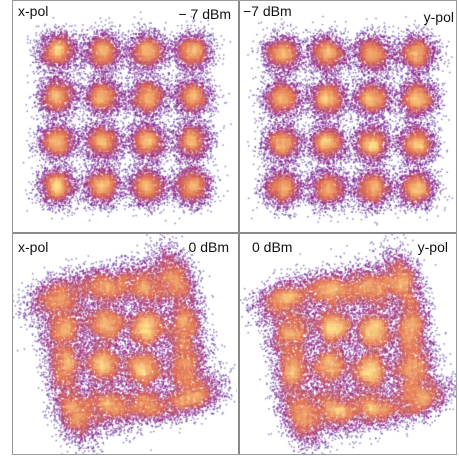  What do you see at coordinates (267, 11) in the screenshot?
I see `power-label: −7 dBm` at bounding box center [267, 11].